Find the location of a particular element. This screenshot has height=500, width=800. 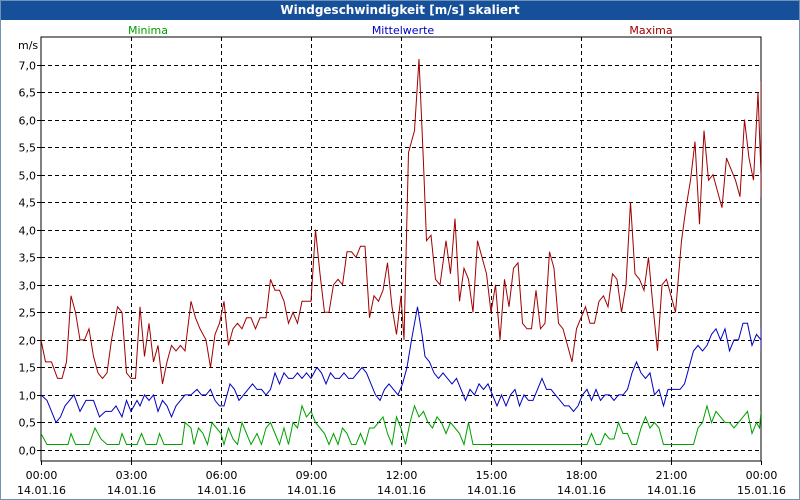

y-tick-label: 4,0 is located at coordinates (28, 231).